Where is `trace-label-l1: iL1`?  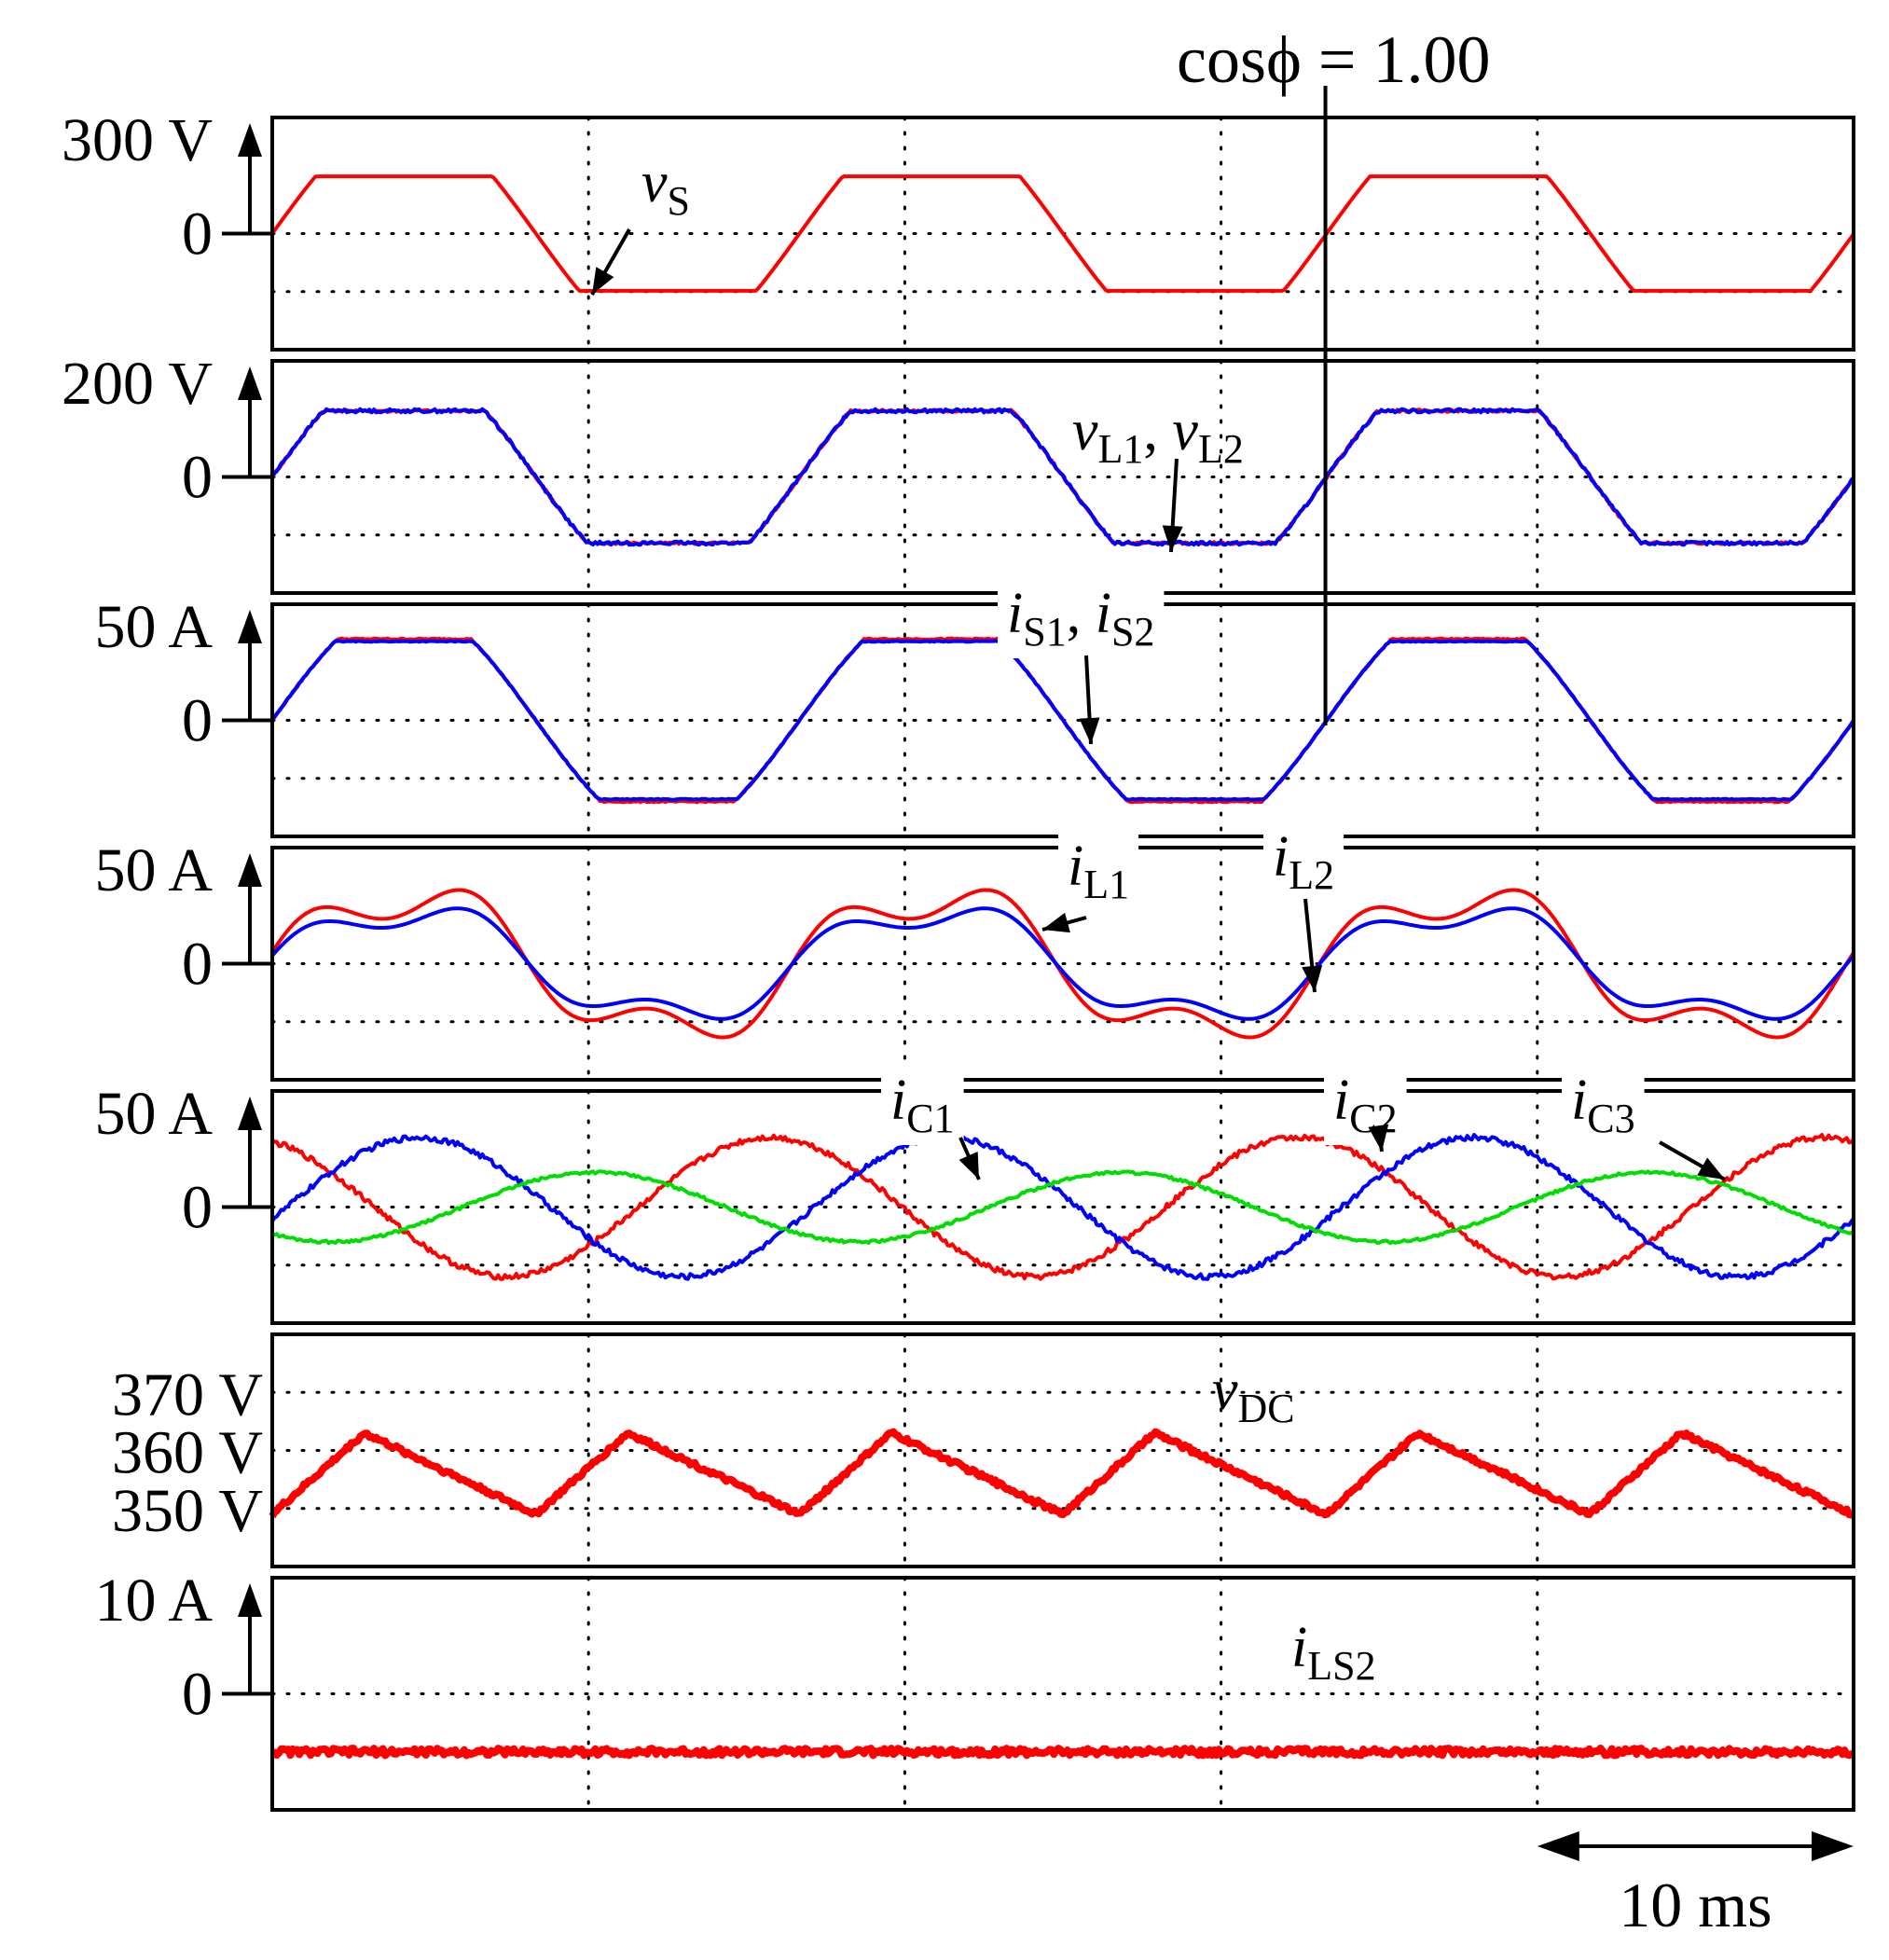
trace-label-l1: iL1 is located at coordinates (1098, 871).